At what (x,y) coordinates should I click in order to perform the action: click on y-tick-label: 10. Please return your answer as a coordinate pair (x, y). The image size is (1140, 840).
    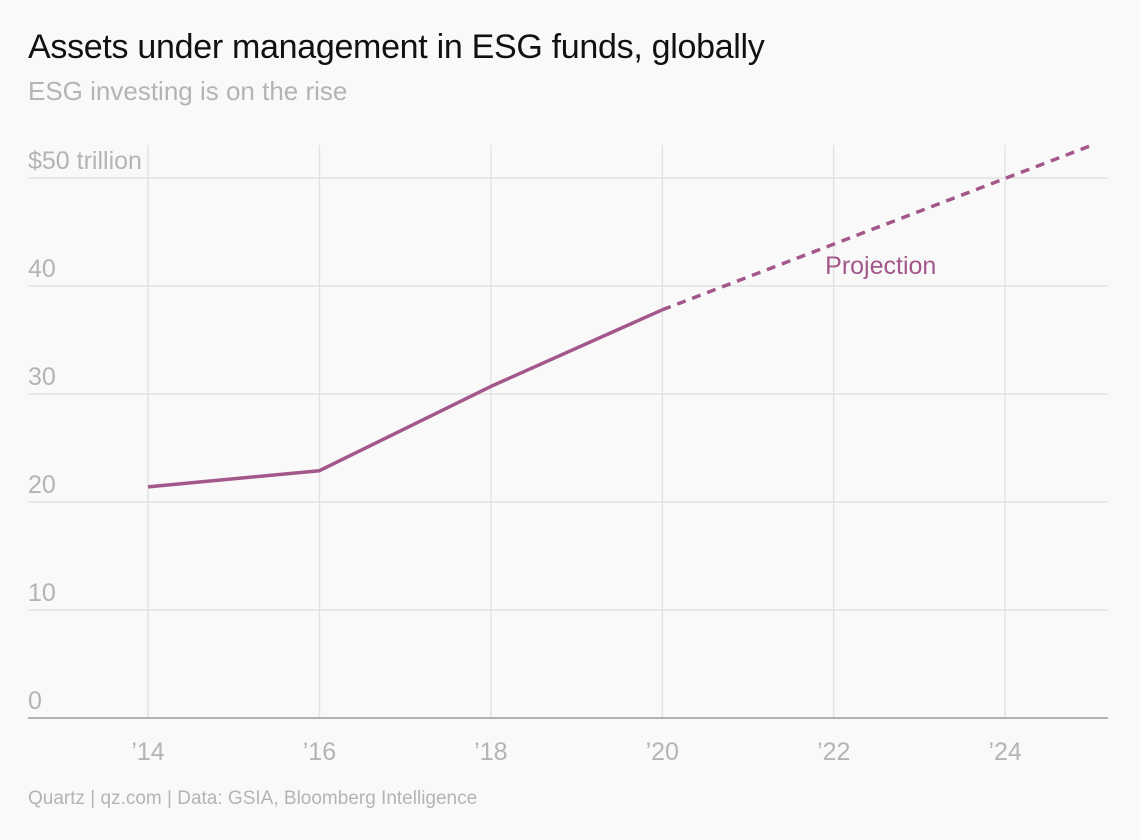
    Looking at the image, I should click on (42, 593).